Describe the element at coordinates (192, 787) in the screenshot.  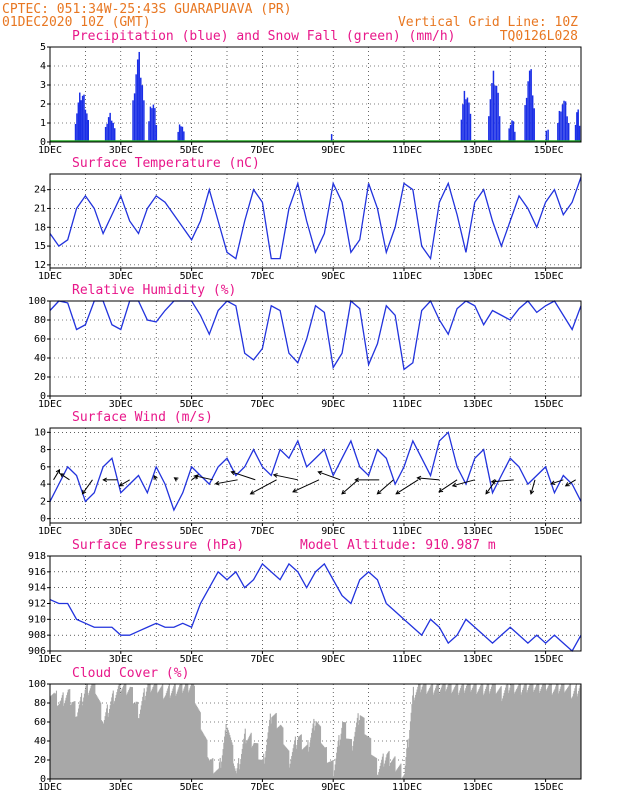
I see `cloud-xtick-label: 5DEC` at that location.